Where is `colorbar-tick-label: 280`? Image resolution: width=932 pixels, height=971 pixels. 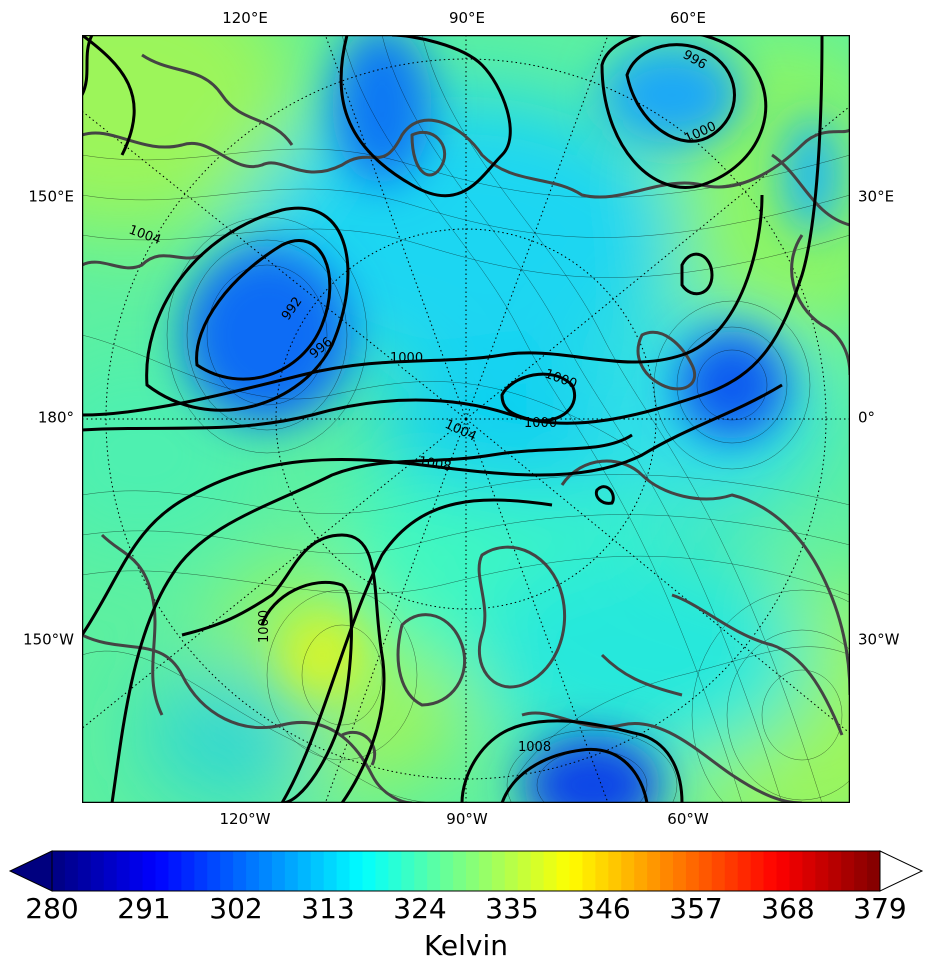
colorbar-tick-label: 280 is located at coordinates (52, 908).